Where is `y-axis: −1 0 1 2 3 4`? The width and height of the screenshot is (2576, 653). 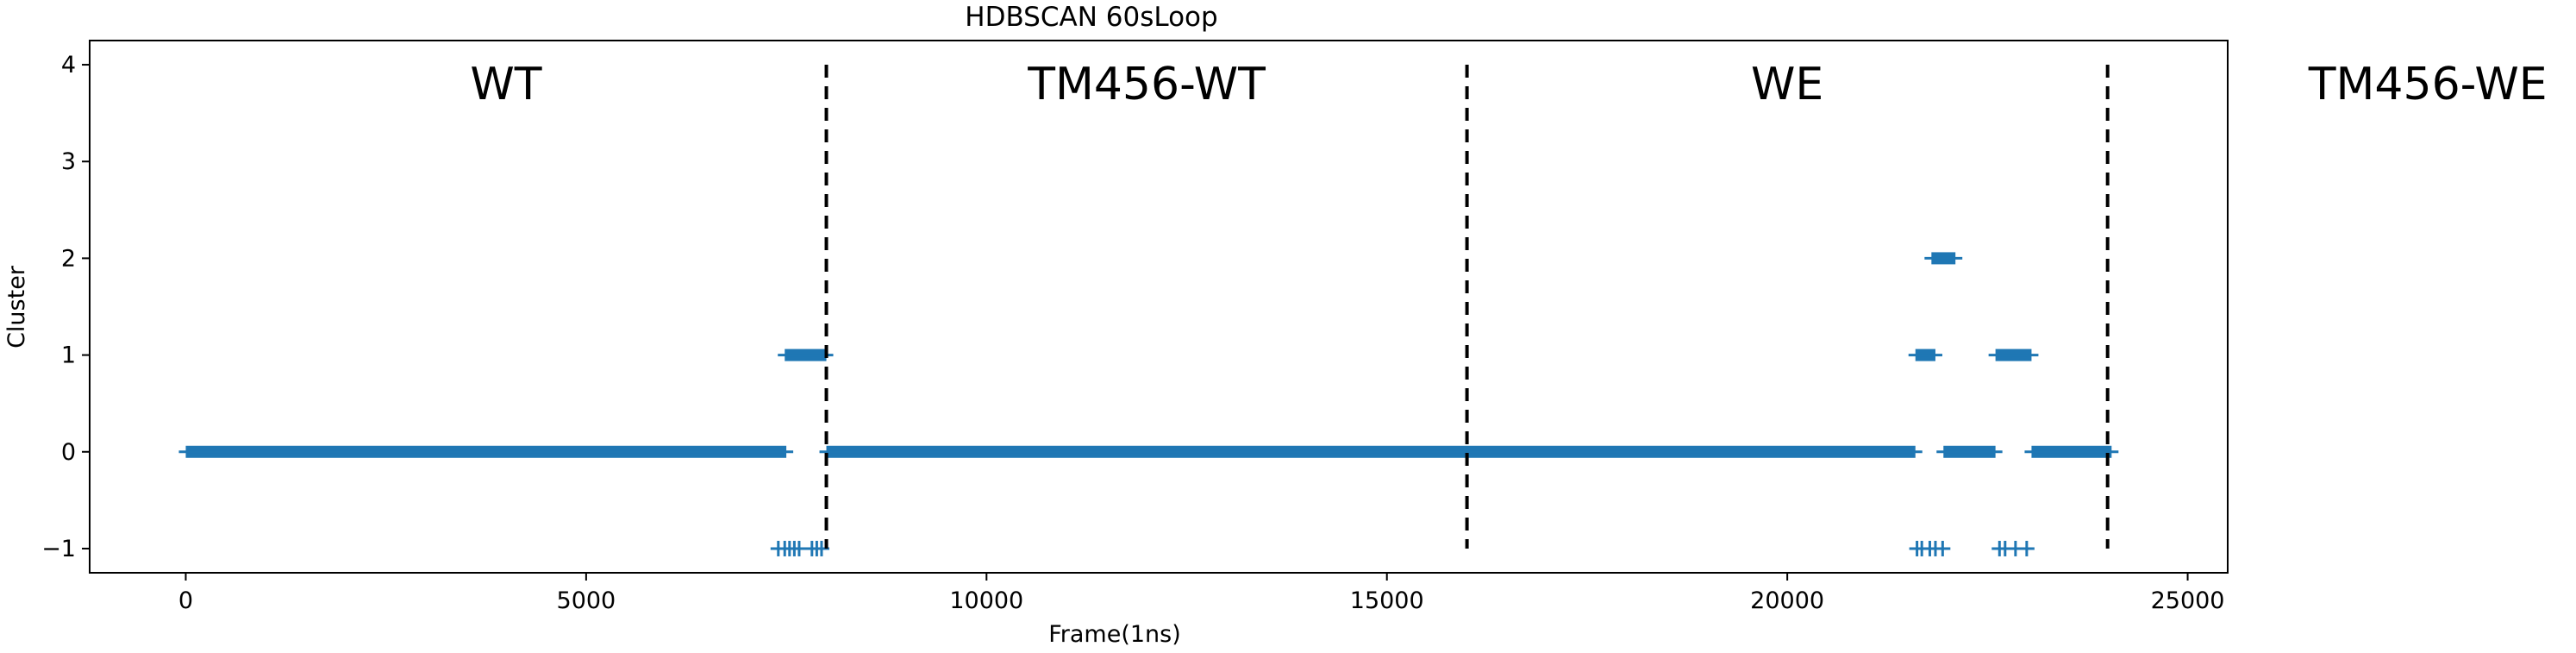 y-axis: −1 0 1 2 3 4 is located at coordinates (65, 307).